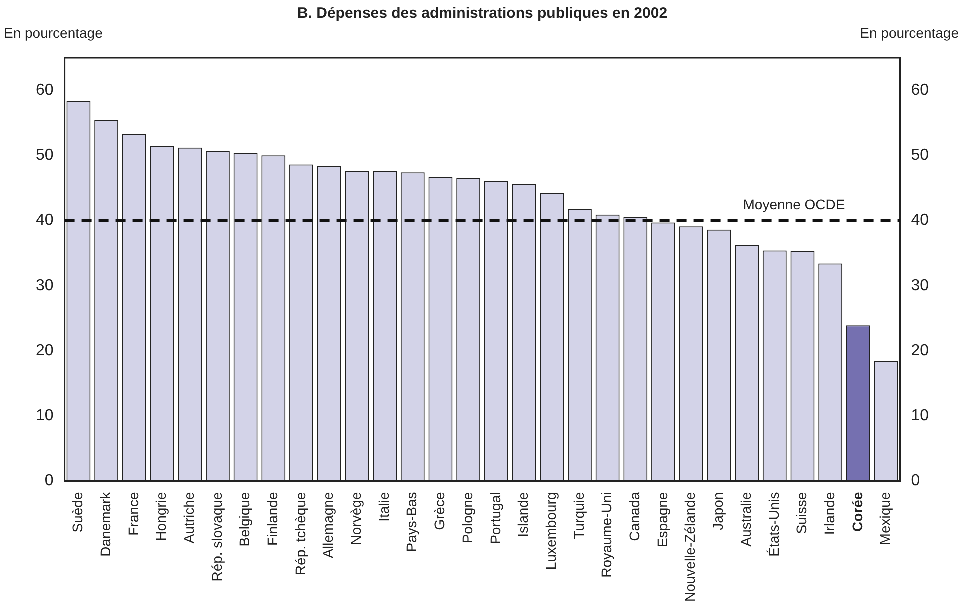 This screenshot has height=607, width=965. I want to click on x-tick-label: Irlande, so click(829, 514).